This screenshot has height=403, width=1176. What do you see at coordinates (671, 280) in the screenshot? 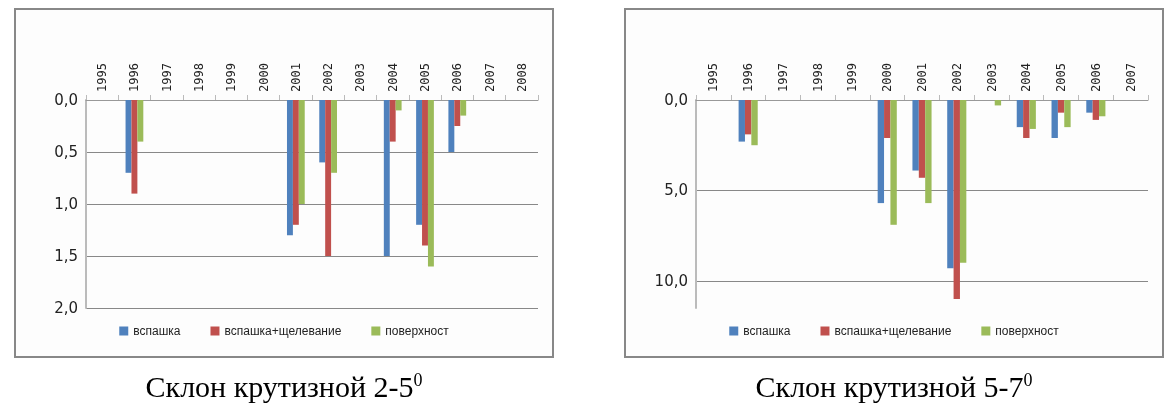
I see `y-tick-label: 10,0` at bounding box center [671, 280].